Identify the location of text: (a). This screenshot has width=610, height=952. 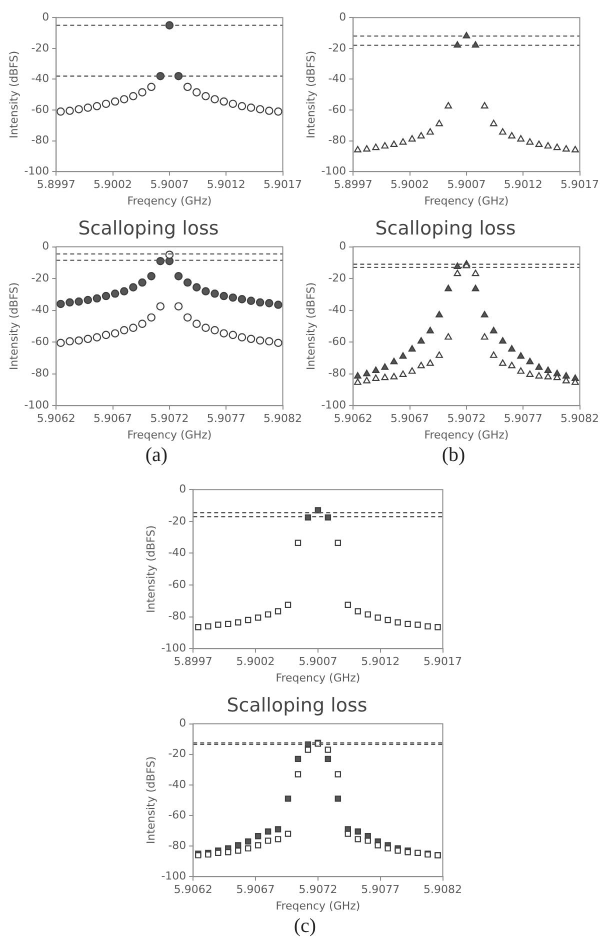
(156, 455).